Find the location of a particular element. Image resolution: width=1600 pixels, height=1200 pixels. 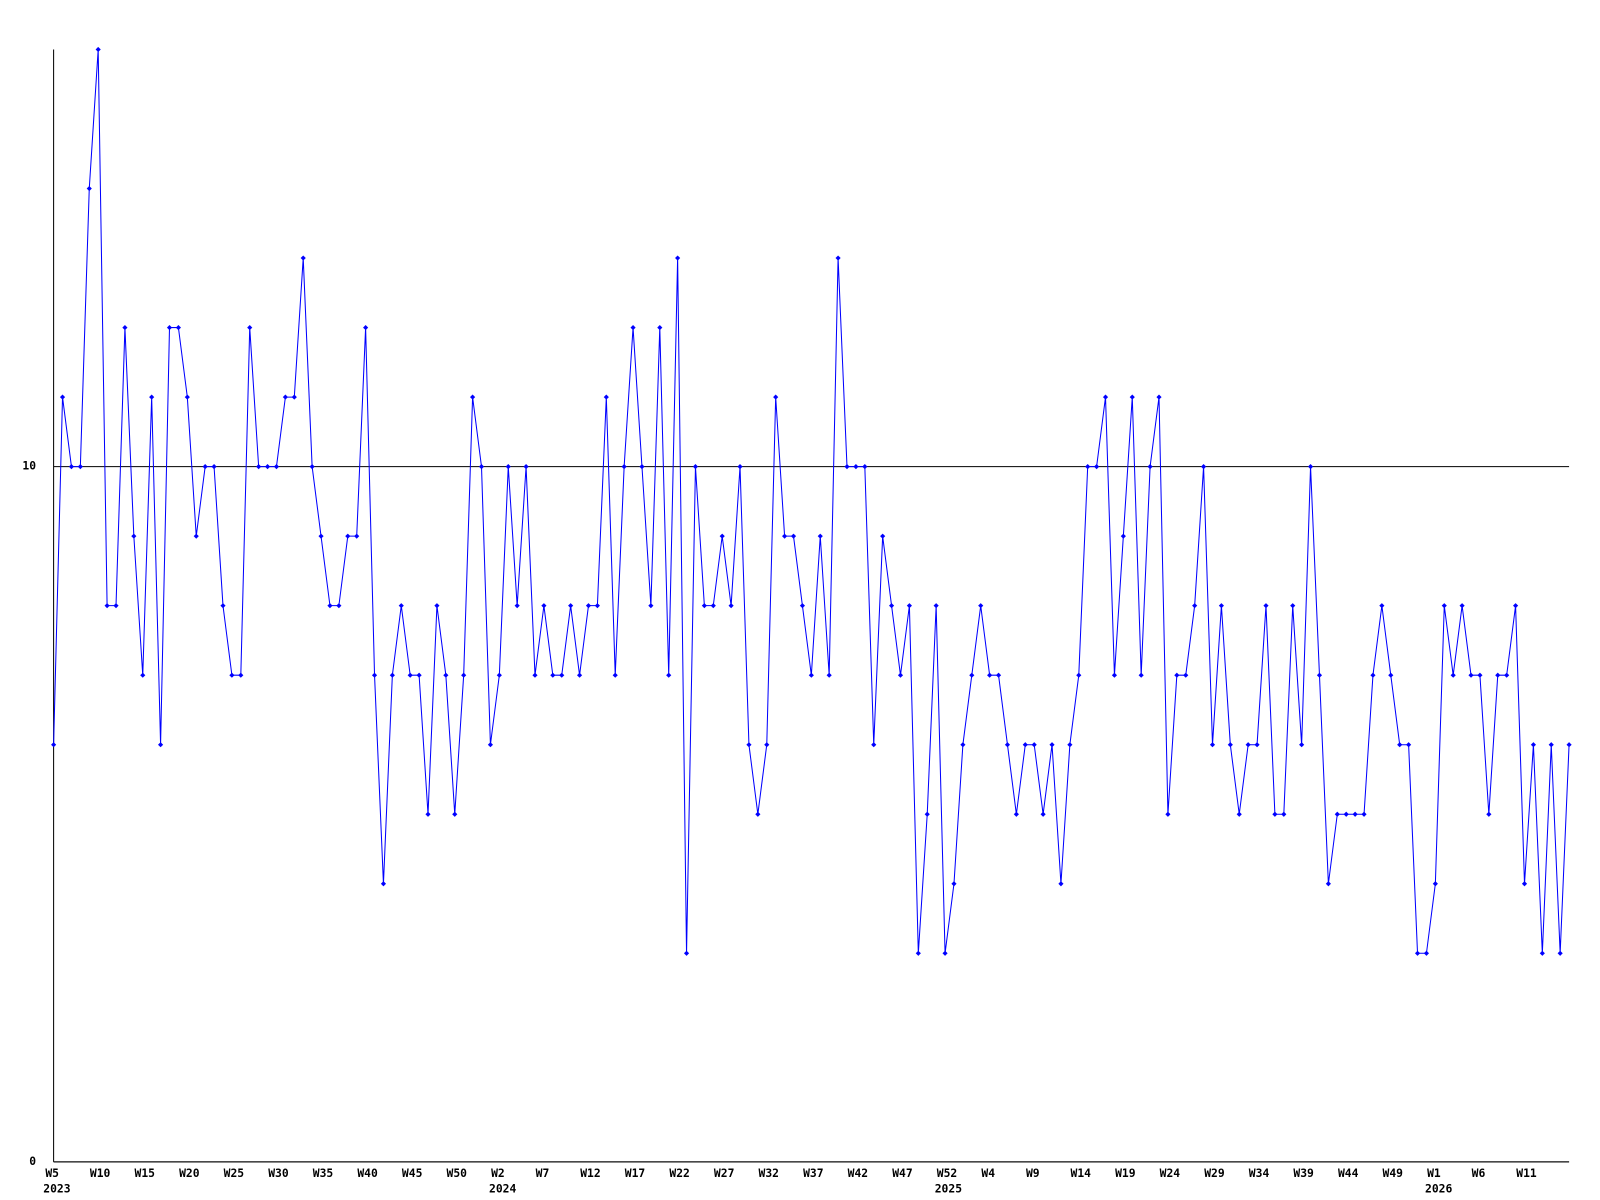

x-tick-label: W10 is located at coordinates (100, 1173).